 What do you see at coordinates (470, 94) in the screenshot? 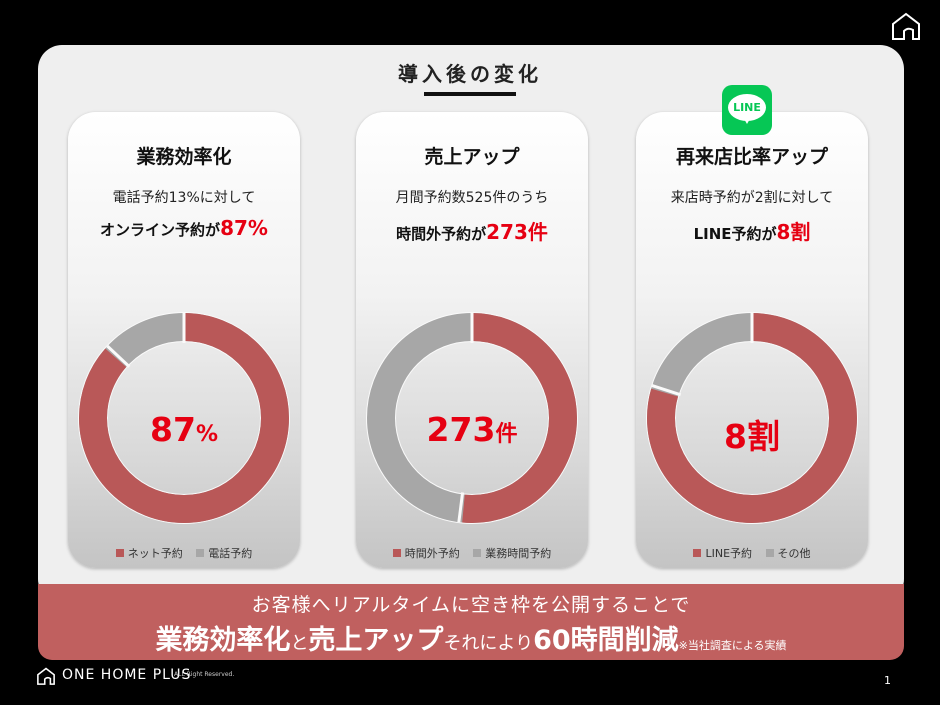
I see `title-underline` at bounding box center [470, 94].